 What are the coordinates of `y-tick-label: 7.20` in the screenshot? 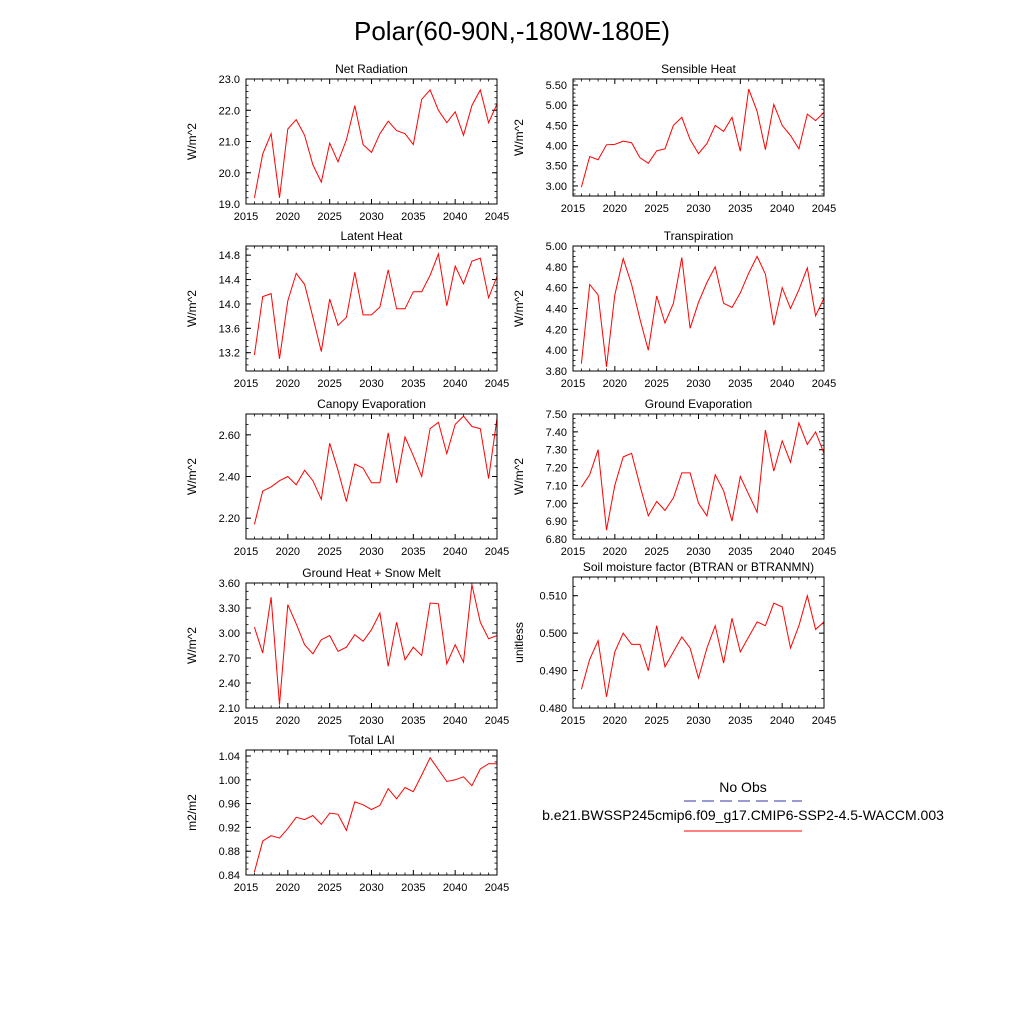 It's located at (556, 469).